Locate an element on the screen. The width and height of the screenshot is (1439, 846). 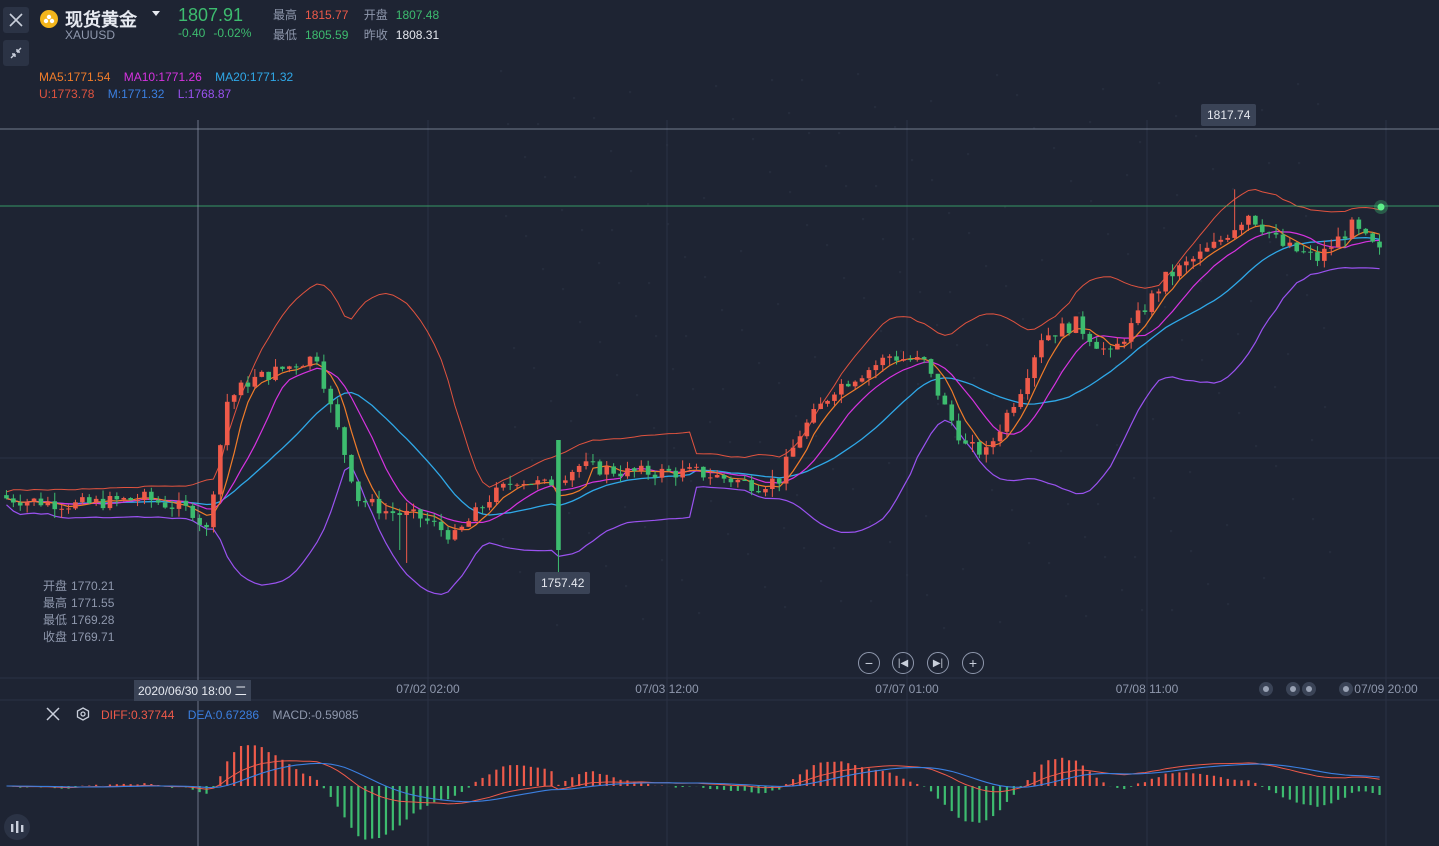
zoom-out-button: − is located at coordinates (869, 663).